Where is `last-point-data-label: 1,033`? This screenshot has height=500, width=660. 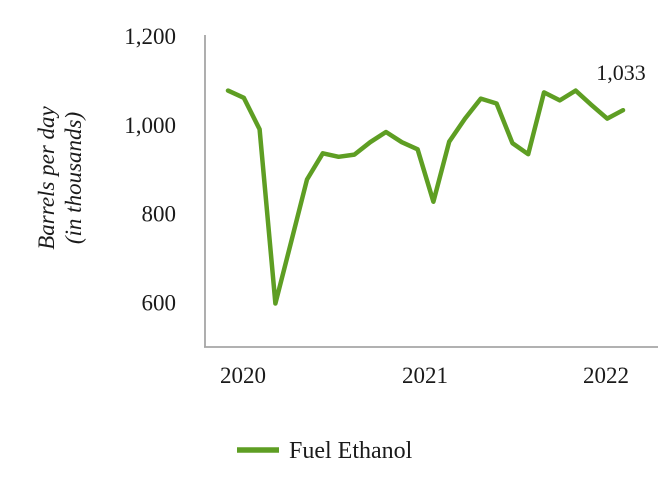 last-point-data-label: 1,033 is located at coordinates (621, 72).